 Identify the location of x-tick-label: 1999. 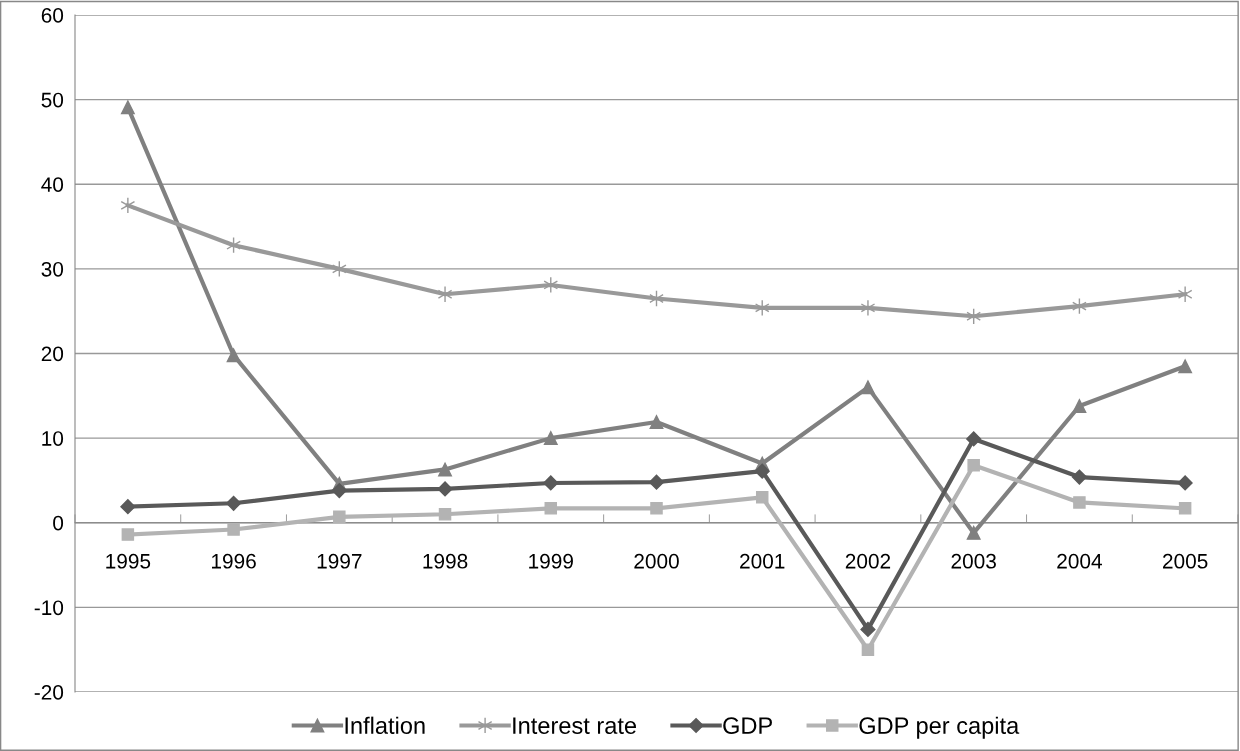
(551, 561).